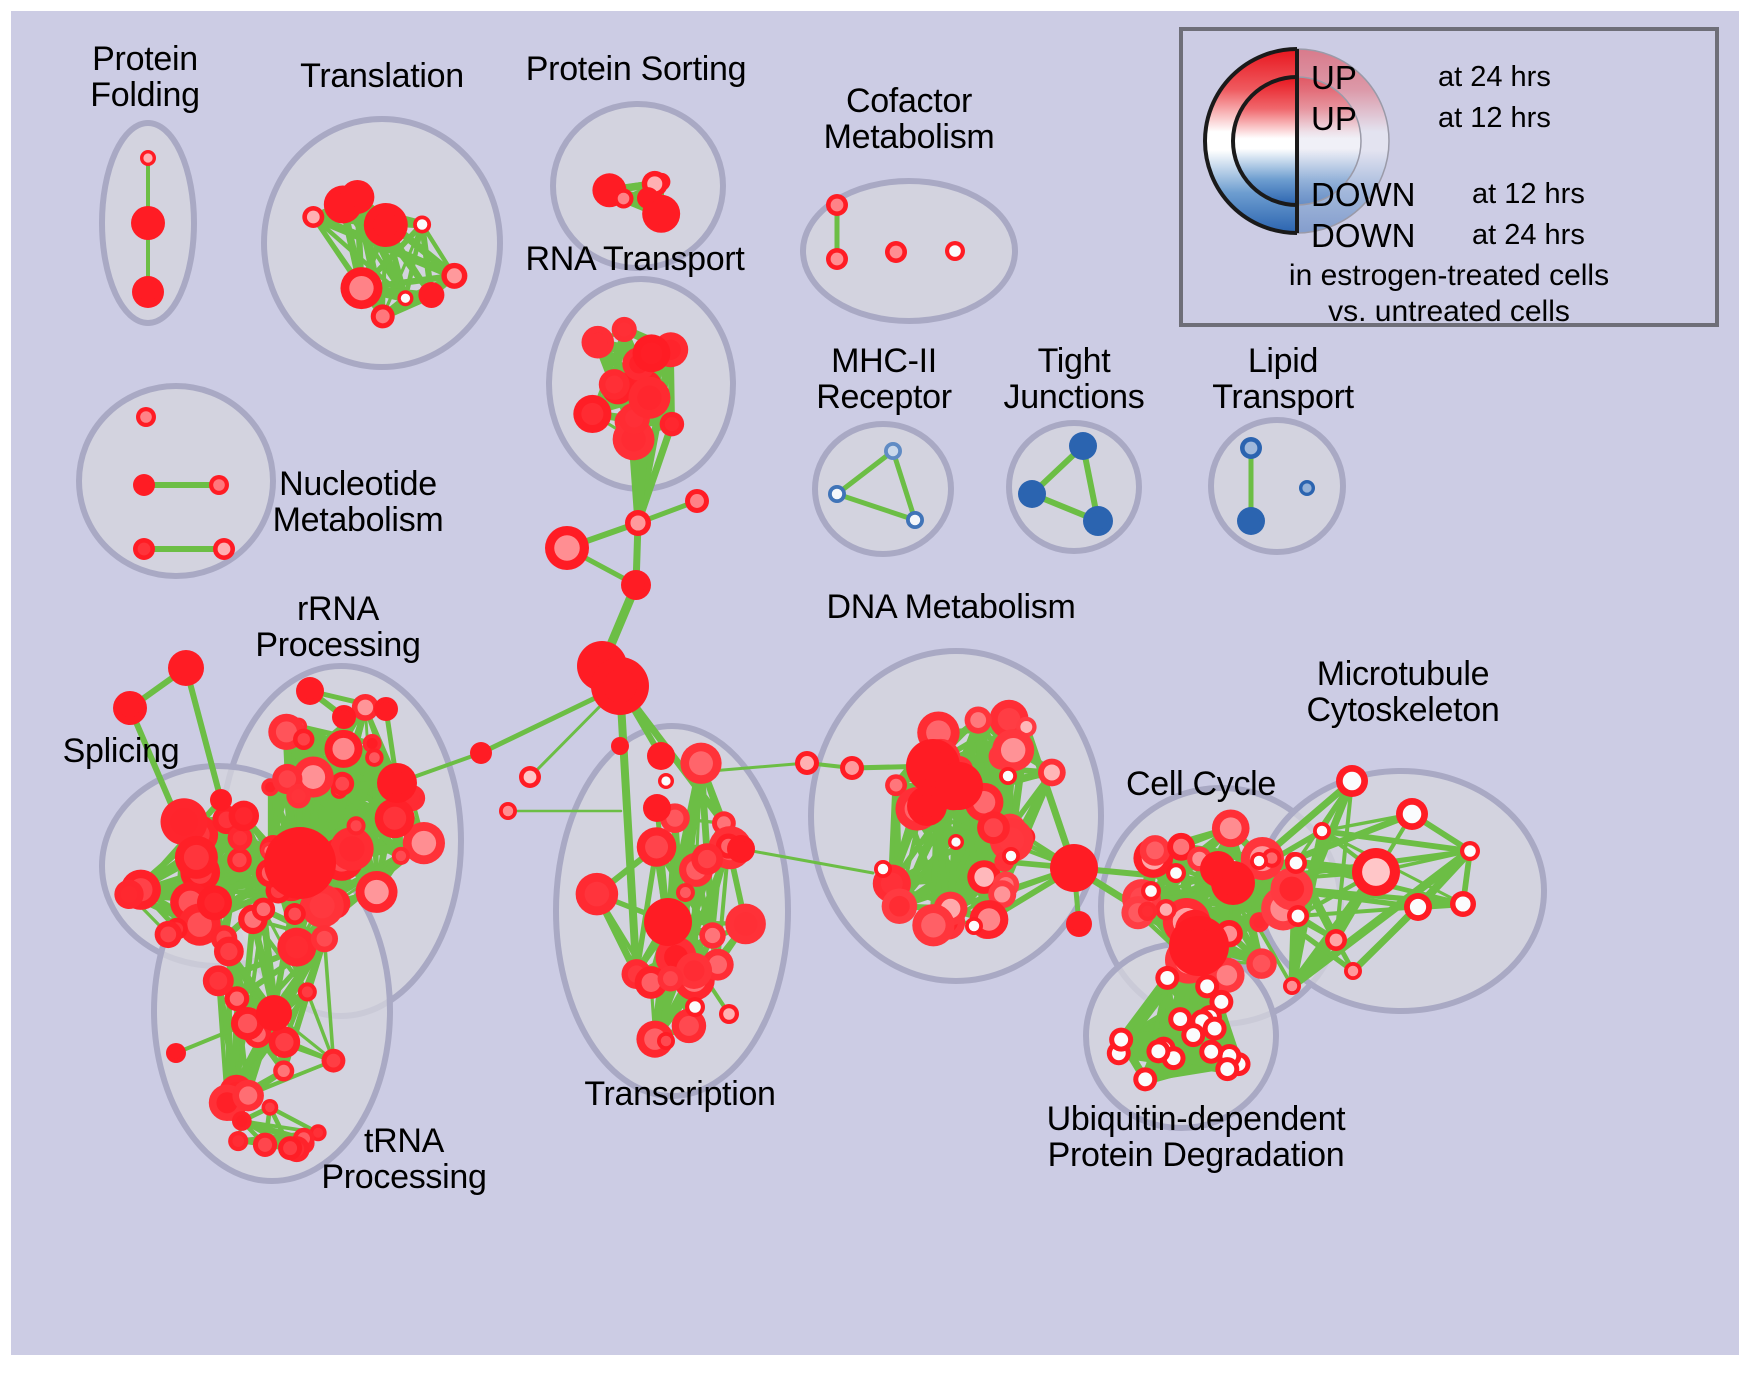  I want to click on legend-time-1: at 12 hrs, so click(1494, 118).